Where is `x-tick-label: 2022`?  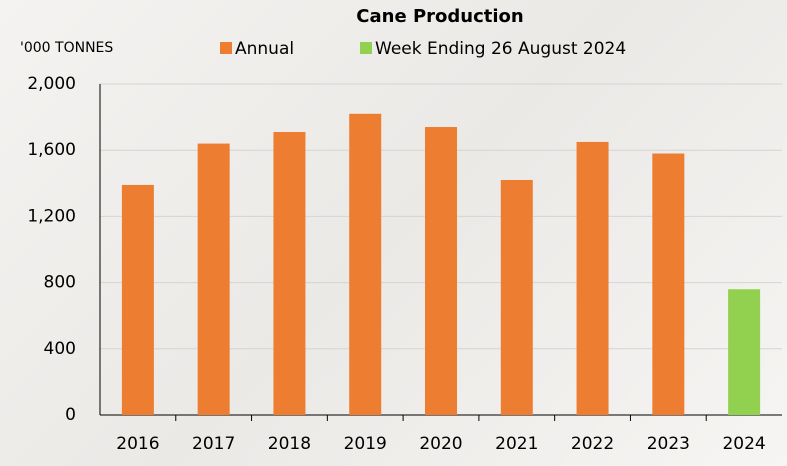
x-tick-label: 2022 is located at coordinates (592, 444).